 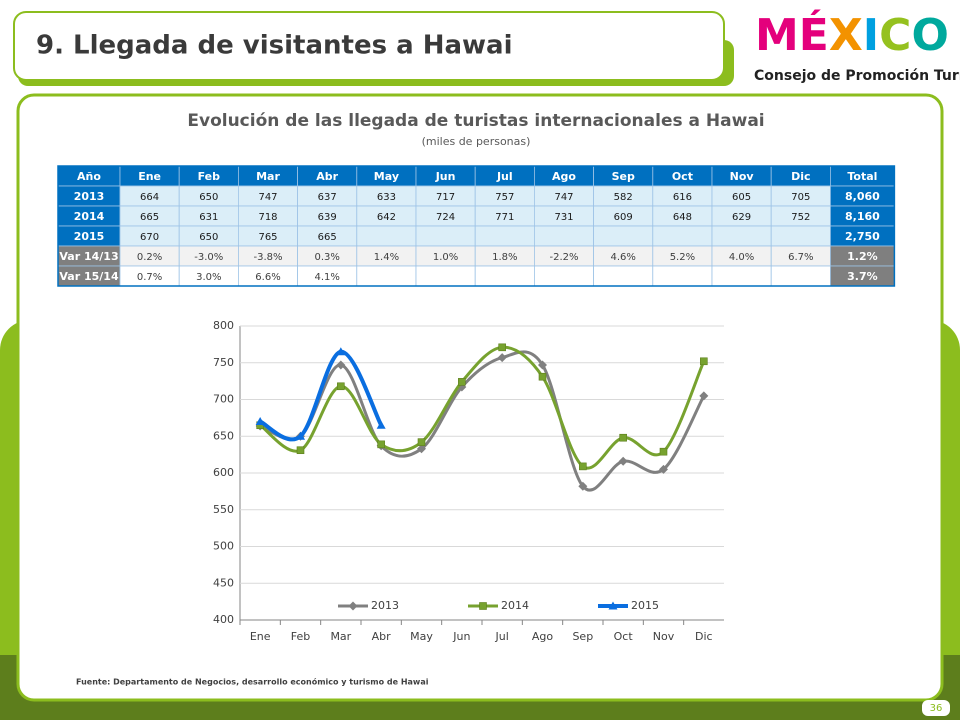 I want to click on cell-text: 2013, so click(x=89, y=196).